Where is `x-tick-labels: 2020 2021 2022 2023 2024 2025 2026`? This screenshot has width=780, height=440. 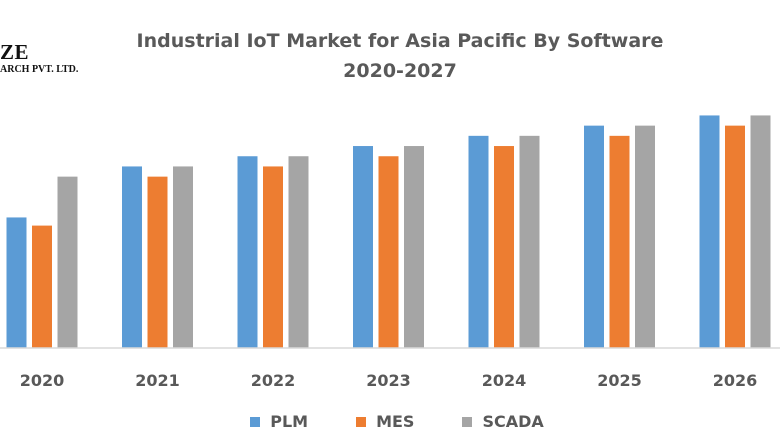
x-tick-labels: 2020 2021 2022 2023 2024 2025 2026 is located at coordinates (389, 380).